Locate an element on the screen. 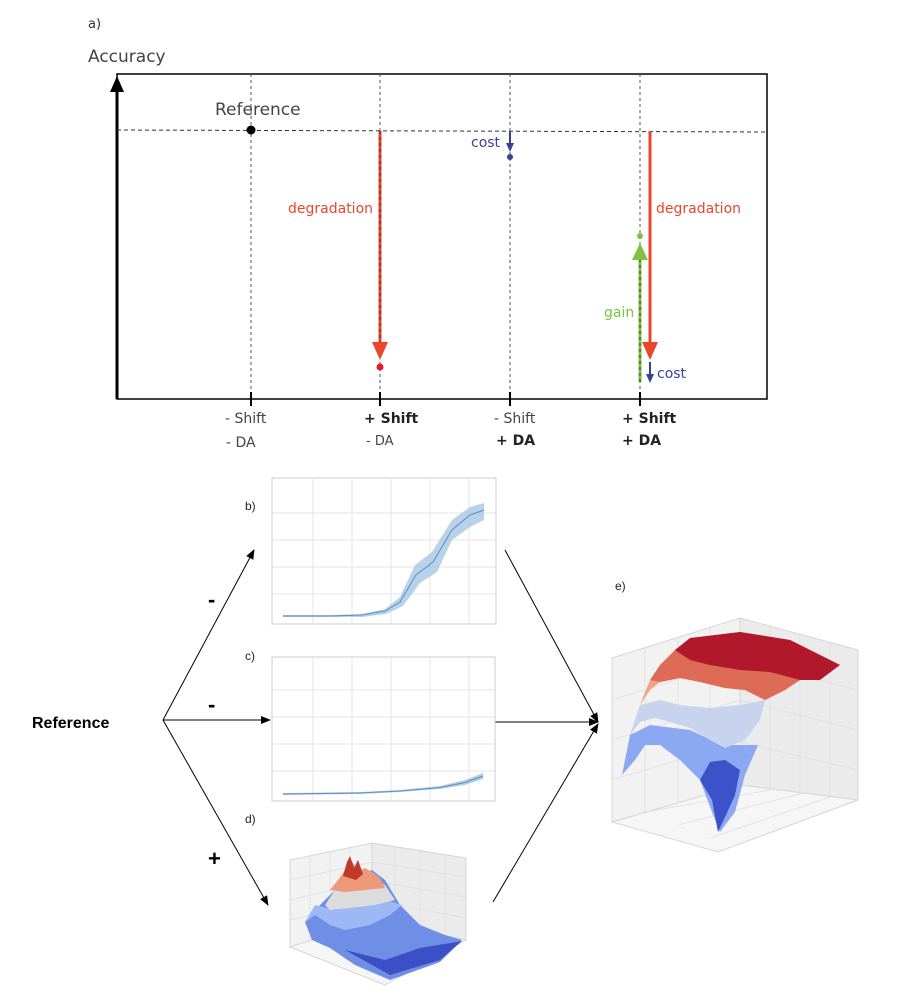 The height and width of the screenshot is (1000, 908). panel-b-grid is located at coordinates (384, 551).